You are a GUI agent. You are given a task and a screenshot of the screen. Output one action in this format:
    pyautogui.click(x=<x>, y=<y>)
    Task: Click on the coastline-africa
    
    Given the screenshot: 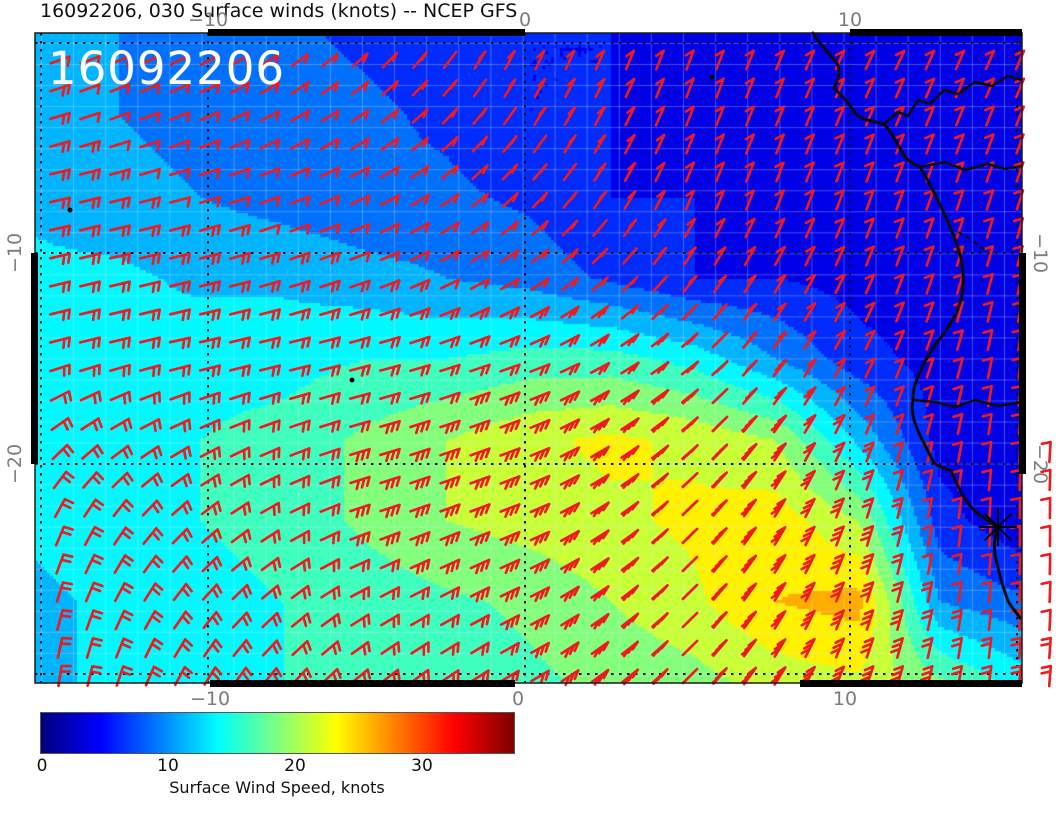 What is the action you would take?
    pyautogui.click(x=916, y=325)
    